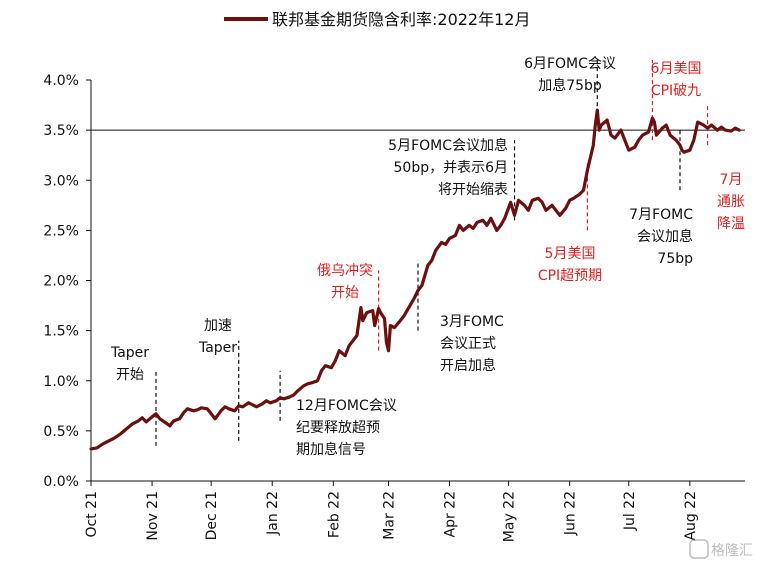 The height and width of the screenshot is (567, 769). Describe the element at coordinates (451, 514) in the screenshot. I see `x-tick-label: Apr 22` at that location.